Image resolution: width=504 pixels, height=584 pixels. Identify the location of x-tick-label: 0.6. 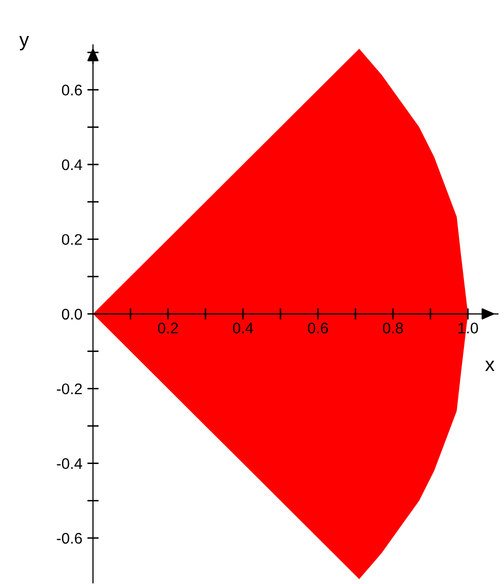
(318, 328).